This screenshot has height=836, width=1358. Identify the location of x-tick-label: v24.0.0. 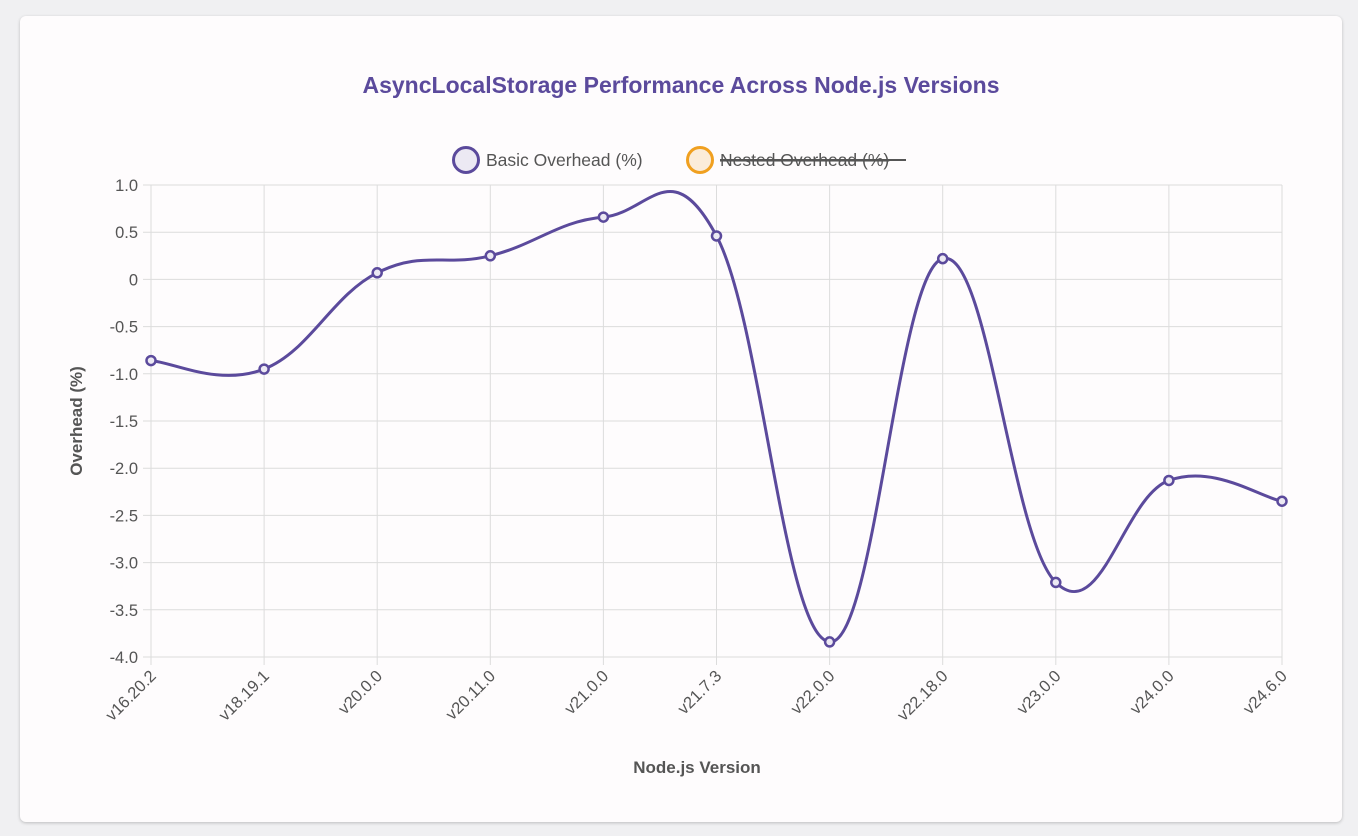
(1152, 692).